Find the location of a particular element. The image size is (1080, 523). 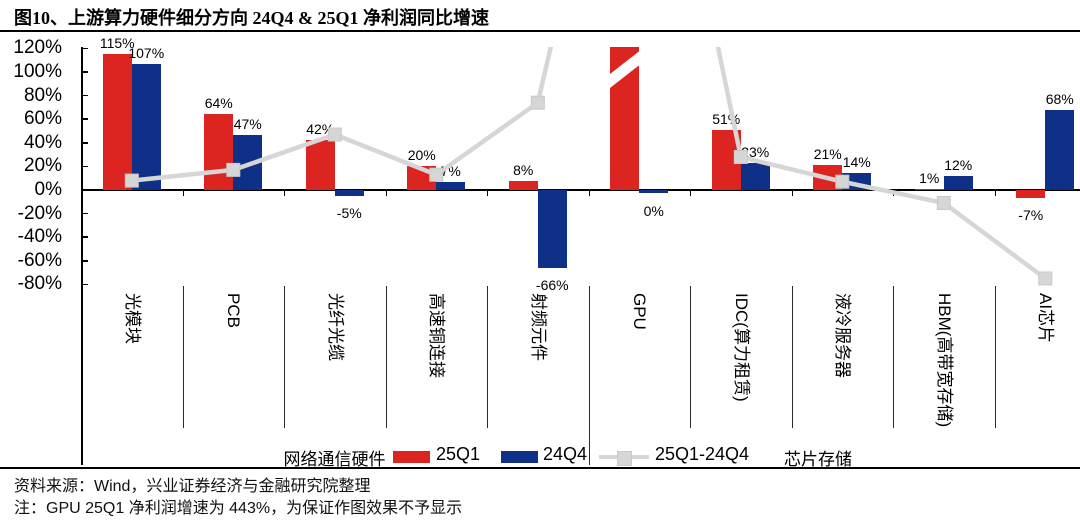

bar-25q1-cat5 is located at coordinates (625, 118).